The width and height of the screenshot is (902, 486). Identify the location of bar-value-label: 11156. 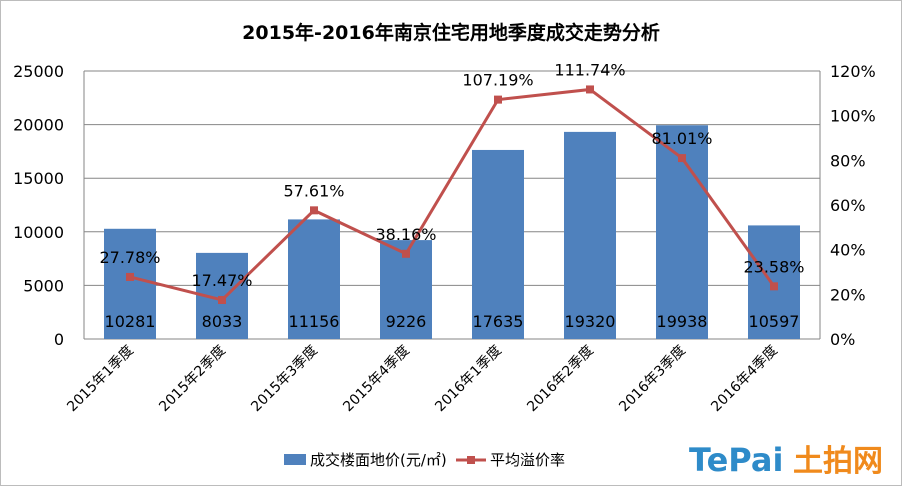
(314, 321).